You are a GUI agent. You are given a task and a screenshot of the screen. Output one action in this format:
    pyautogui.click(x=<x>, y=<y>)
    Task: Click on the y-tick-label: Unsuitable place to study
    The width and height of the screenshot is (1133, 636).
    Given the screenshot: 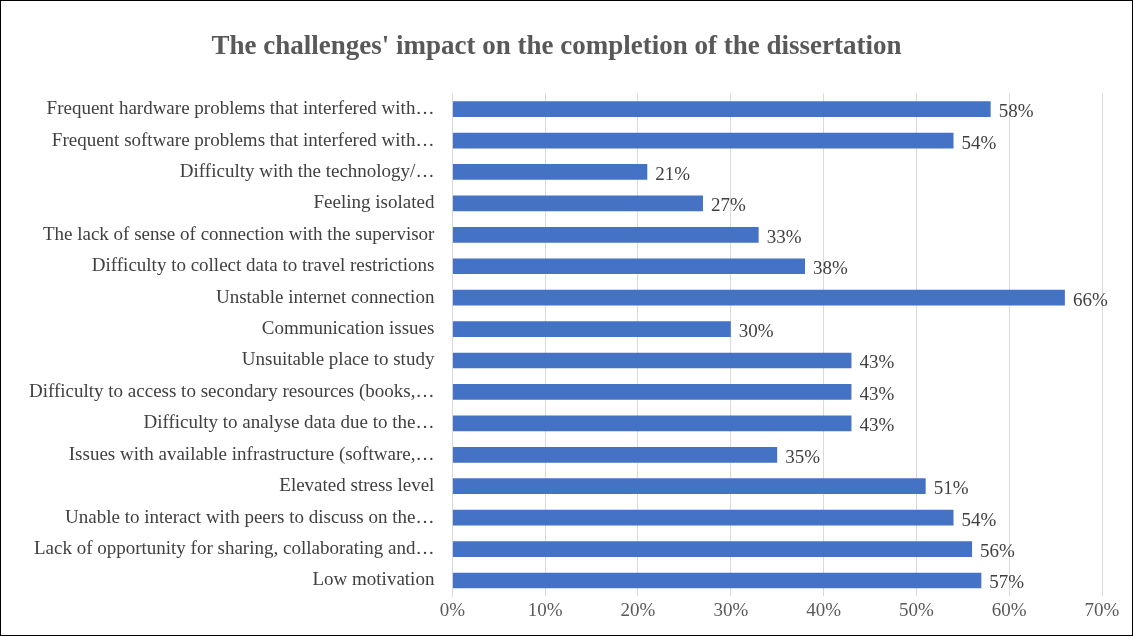 What is the action you would take?
    pyautogui.click(x=338, y=359)
    